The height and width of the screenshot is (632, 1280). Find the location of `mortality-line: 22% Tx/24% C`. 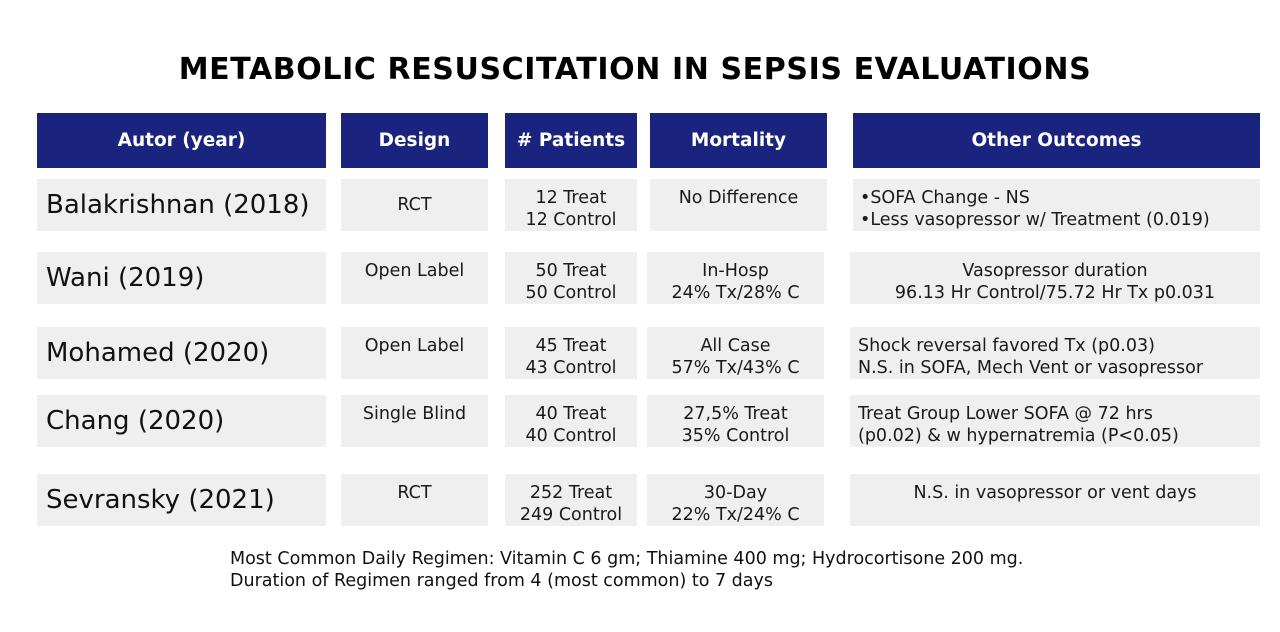

mortality-line: 22% Tx/24% C is located at coordinates (735, 515).